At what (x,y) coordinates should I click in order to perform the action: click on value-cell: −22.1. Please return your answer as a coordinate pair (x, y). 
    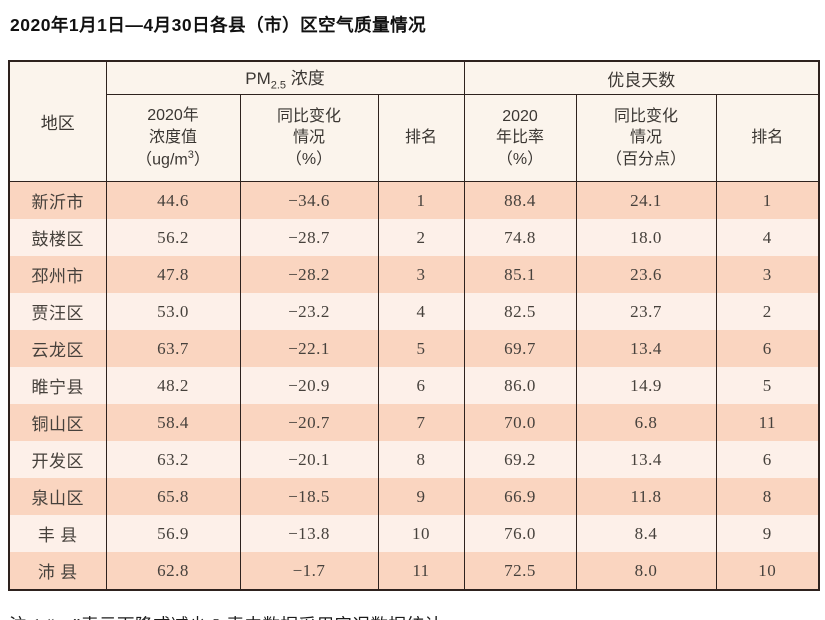
    Looking at the image, I should click on (309, 348).